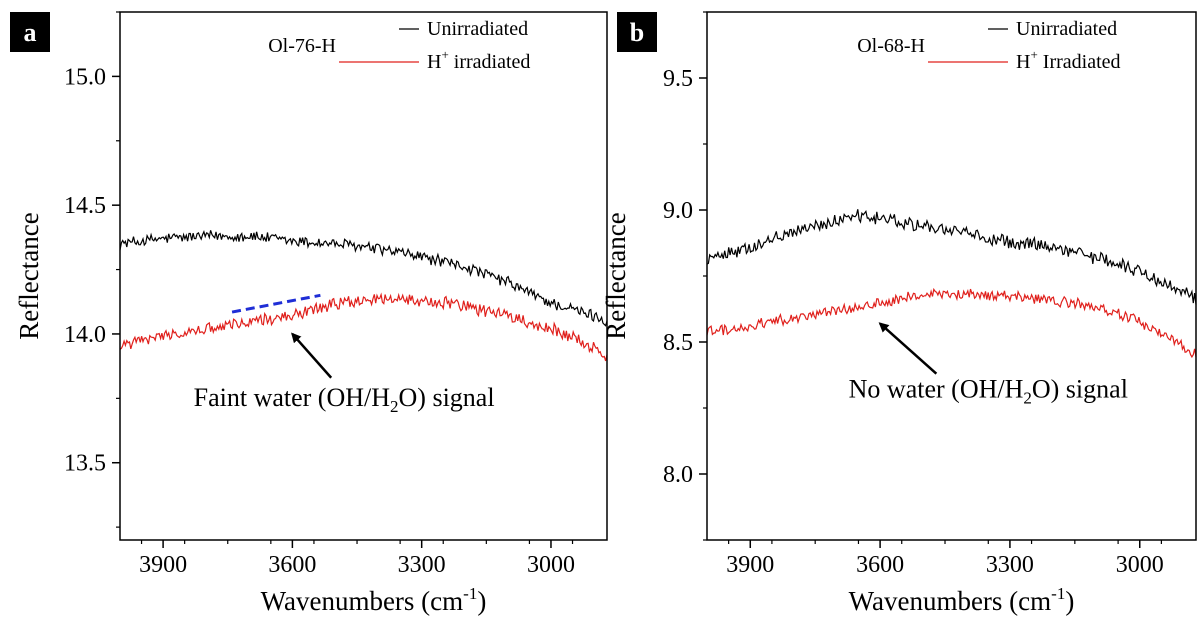 This screenshot has width=1200, height=626. I want to click on y-tick-label: 14.0, so click(85, 335).